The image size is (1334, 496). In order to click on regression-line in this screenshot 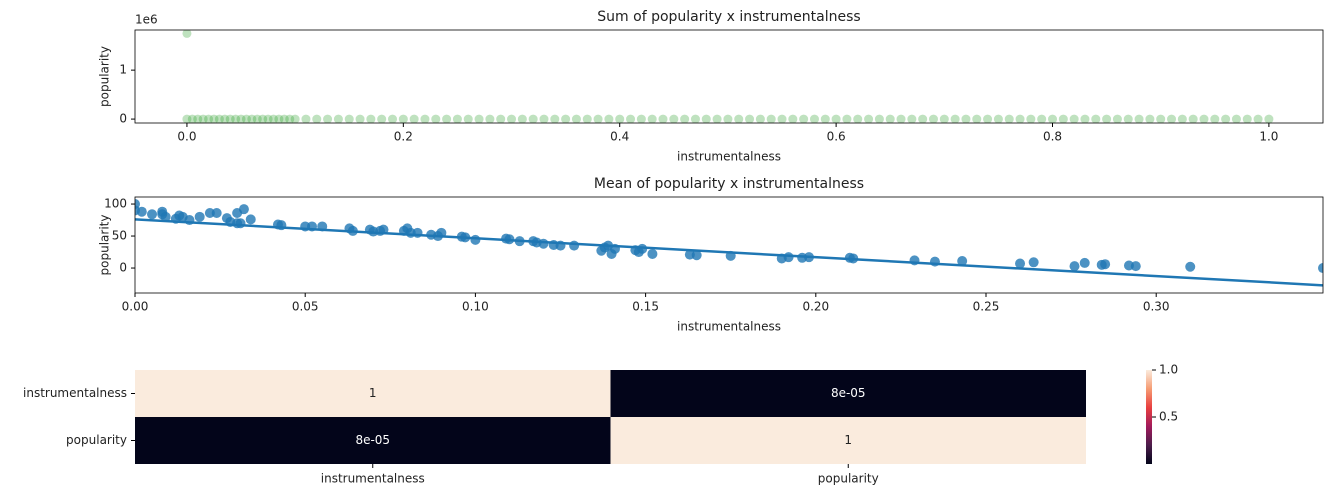, I will do `click(729, 252)`.